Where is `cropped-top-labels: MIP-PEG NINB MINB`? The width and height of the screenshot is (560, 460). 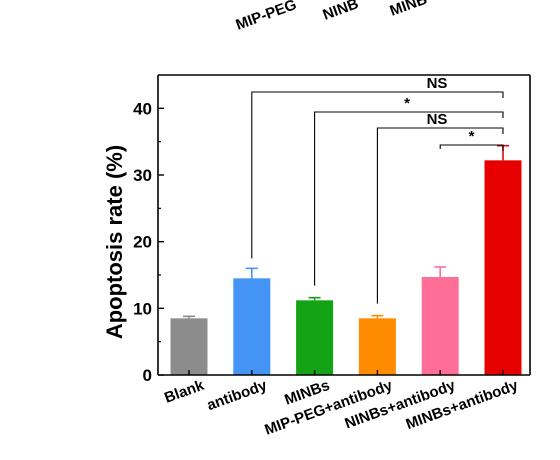 cropped-top-labels: MIP-PEG NINB MINB is located at coordinates (332, 17).